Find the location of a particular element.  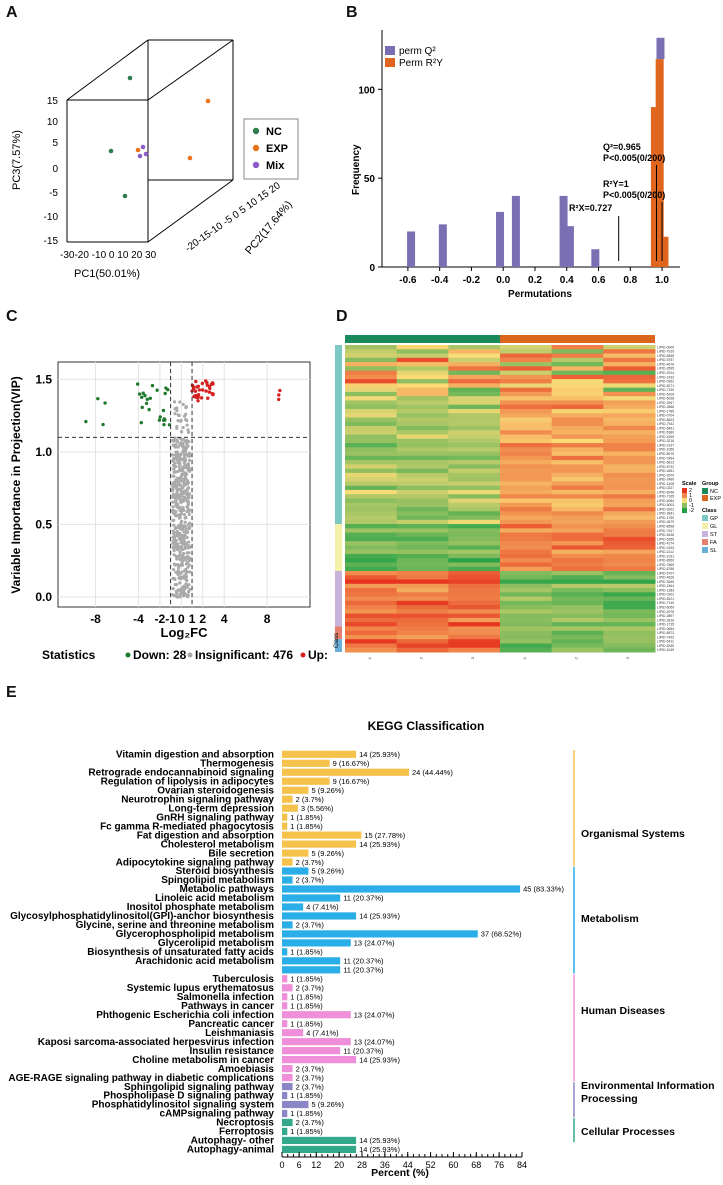

pca-x-label: PC1(50.01%) is located at coordinates (107, 274).